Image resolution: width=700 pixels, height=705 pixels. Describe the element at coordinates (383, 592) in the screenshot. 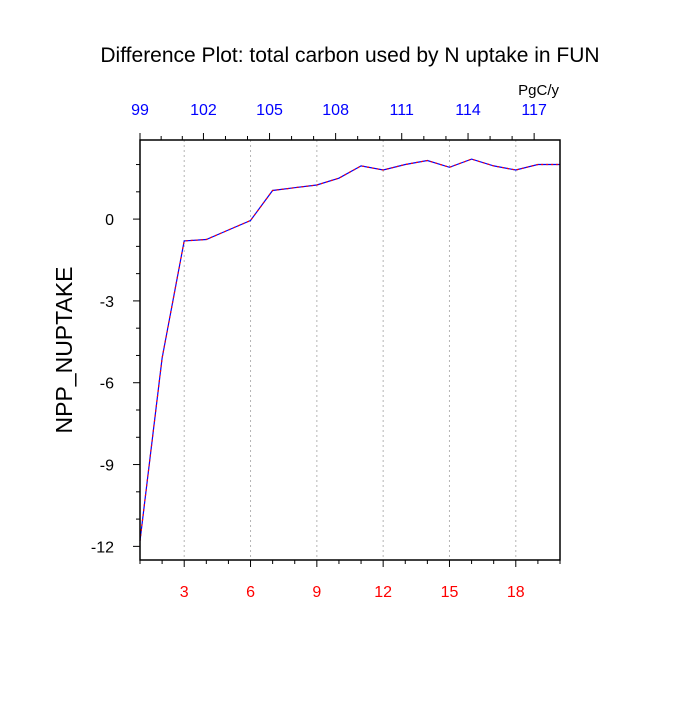

I see `x-tick-label: 12` at that location.